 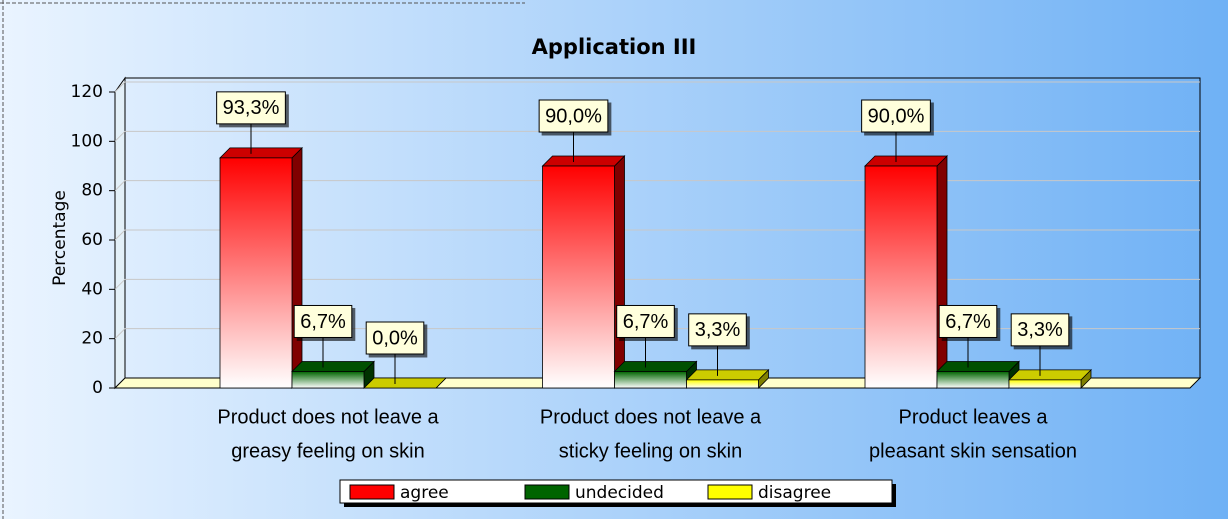 I want to click on legend: agree undecided disagree, so click(x=617, y=493).